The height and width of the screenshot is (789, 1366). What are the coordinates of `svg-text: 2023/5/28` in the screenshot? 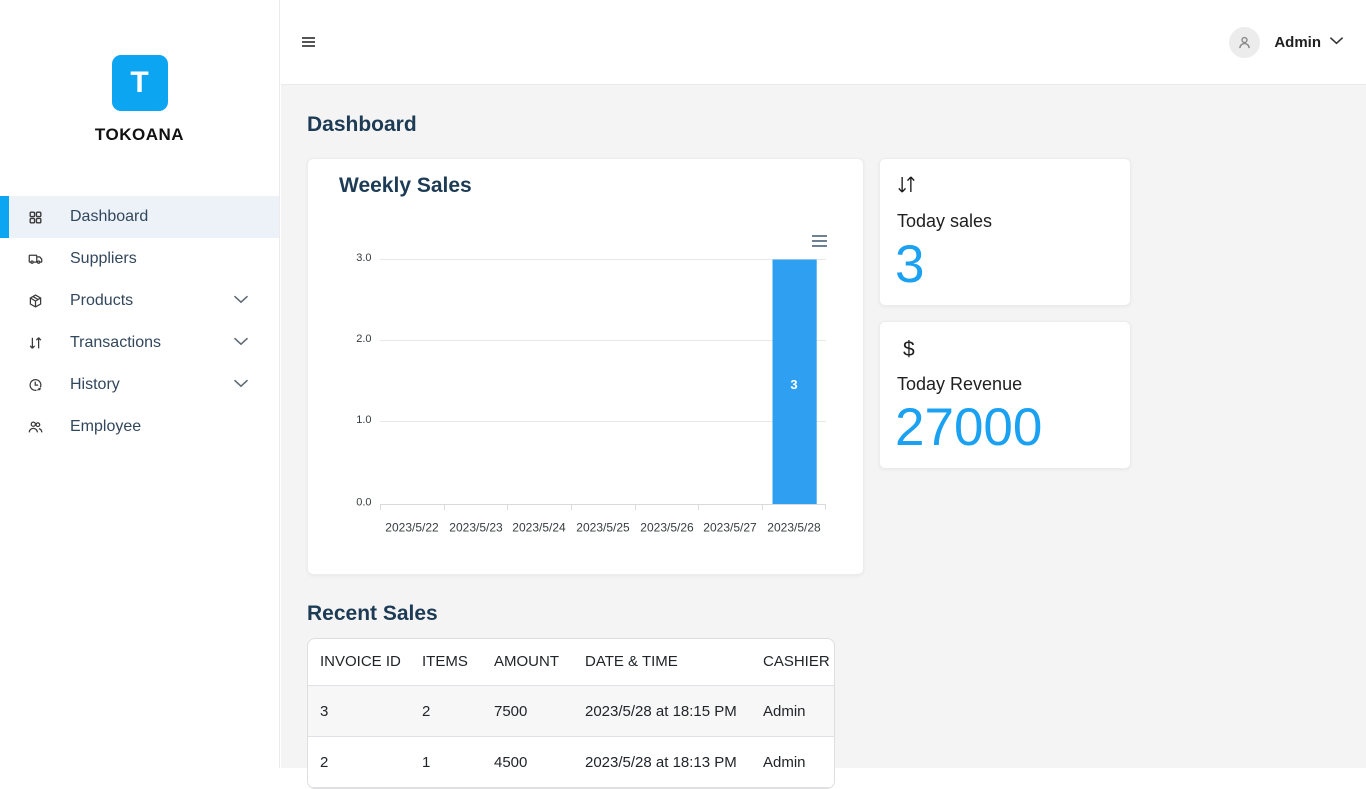 It's located at (794, 527).